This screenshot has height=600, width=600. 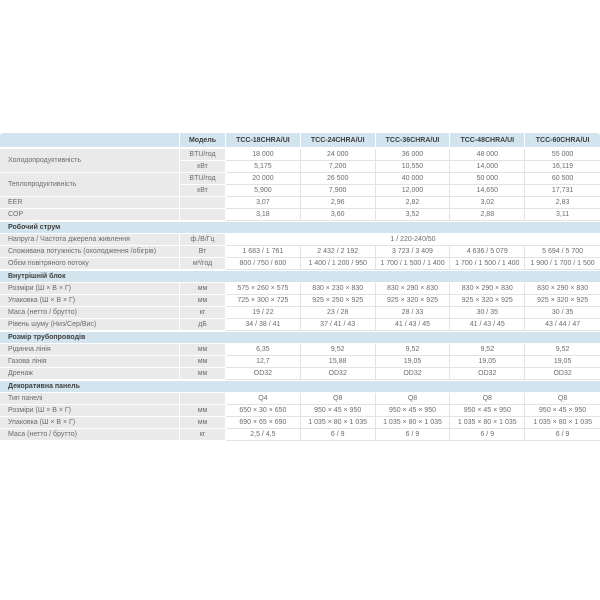 What do you see at coordinates (263, 289) in the screenshot?
I see `value-cell: 575 × 260 × 575` at bounding box center [263, 289].